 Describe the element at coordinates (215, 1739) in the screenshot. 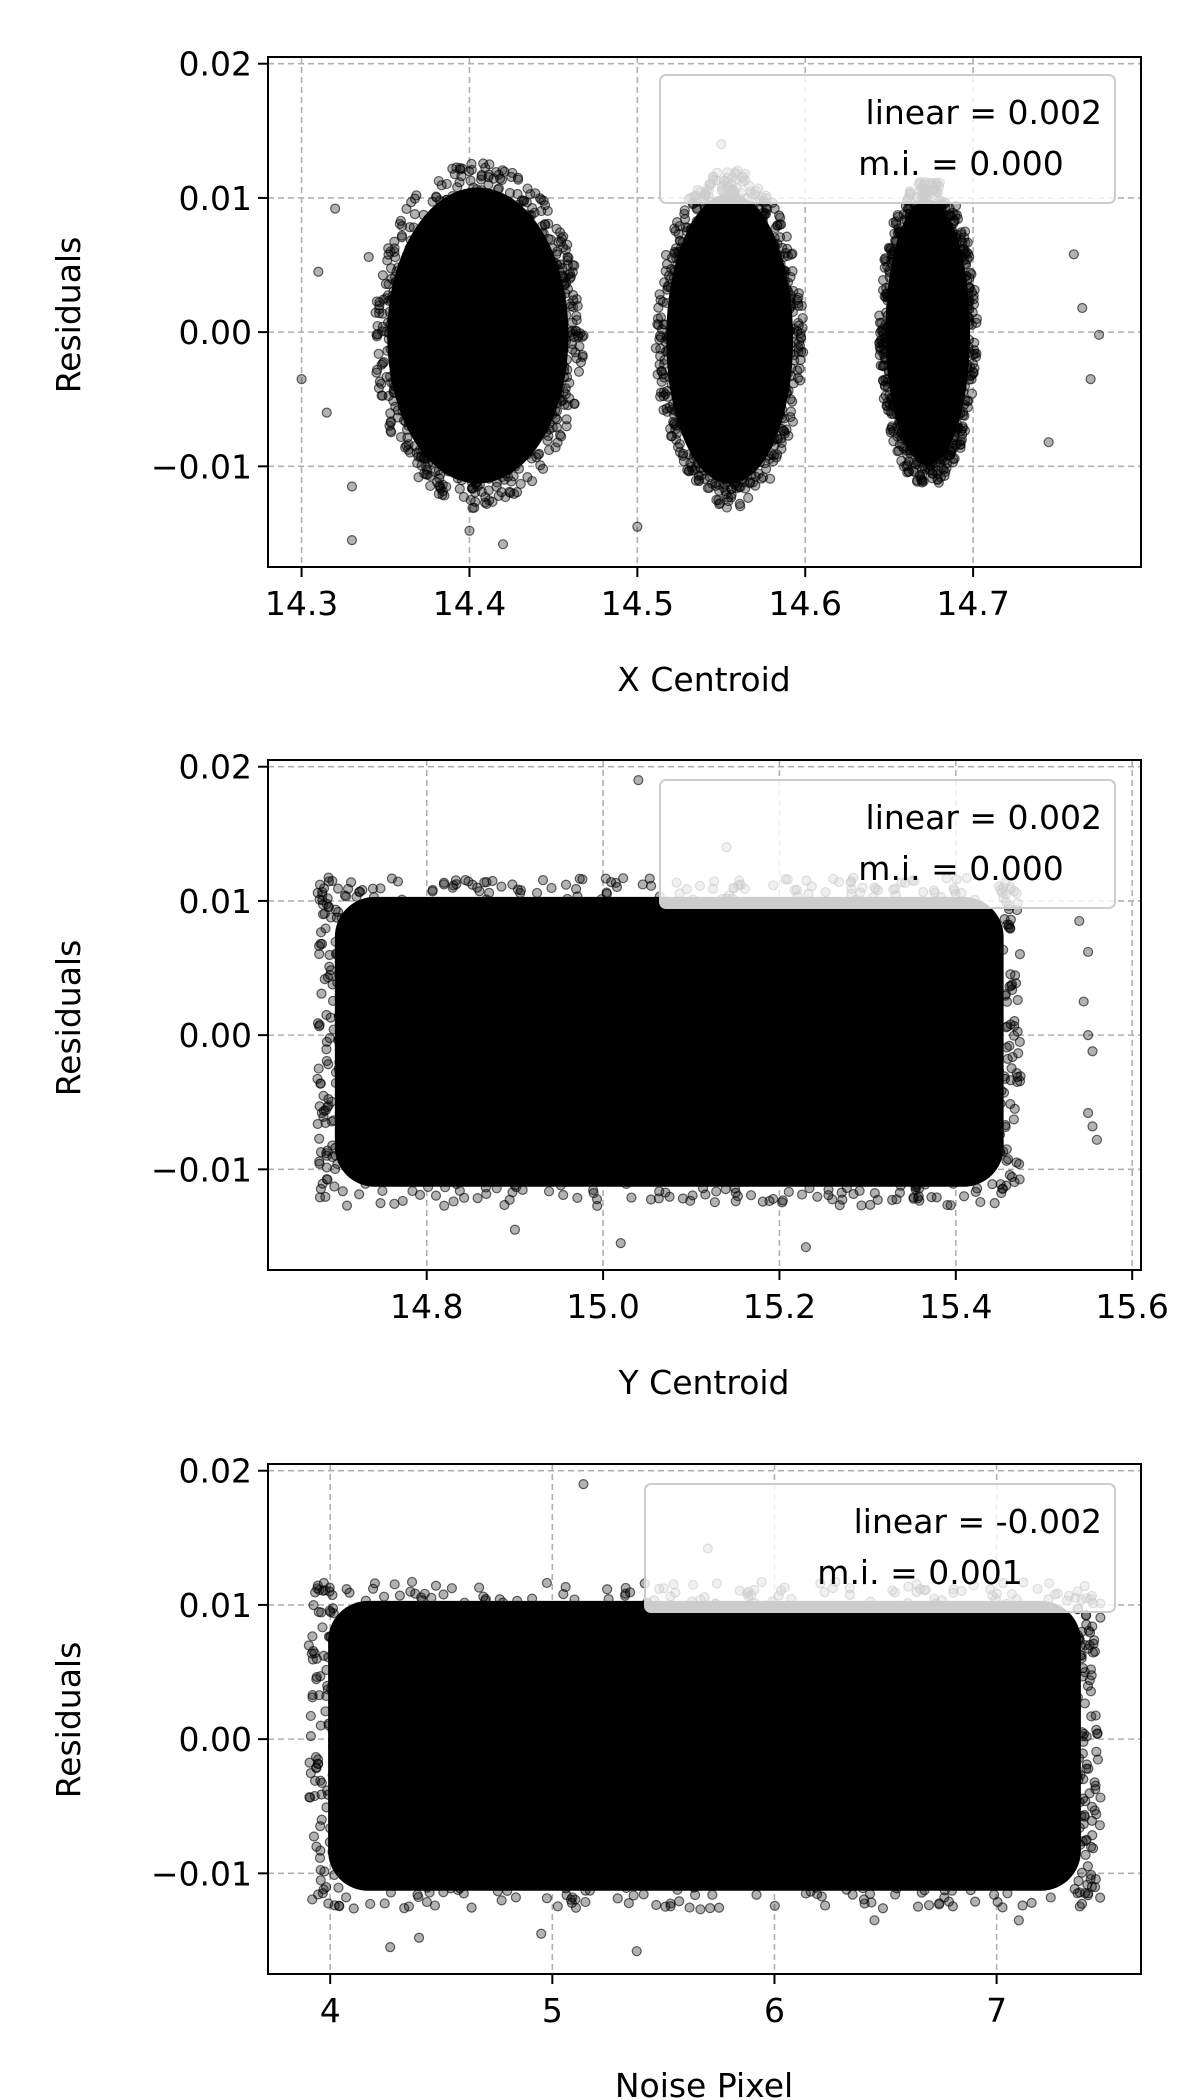

I see `y-tick-label: 0.00` at that location.